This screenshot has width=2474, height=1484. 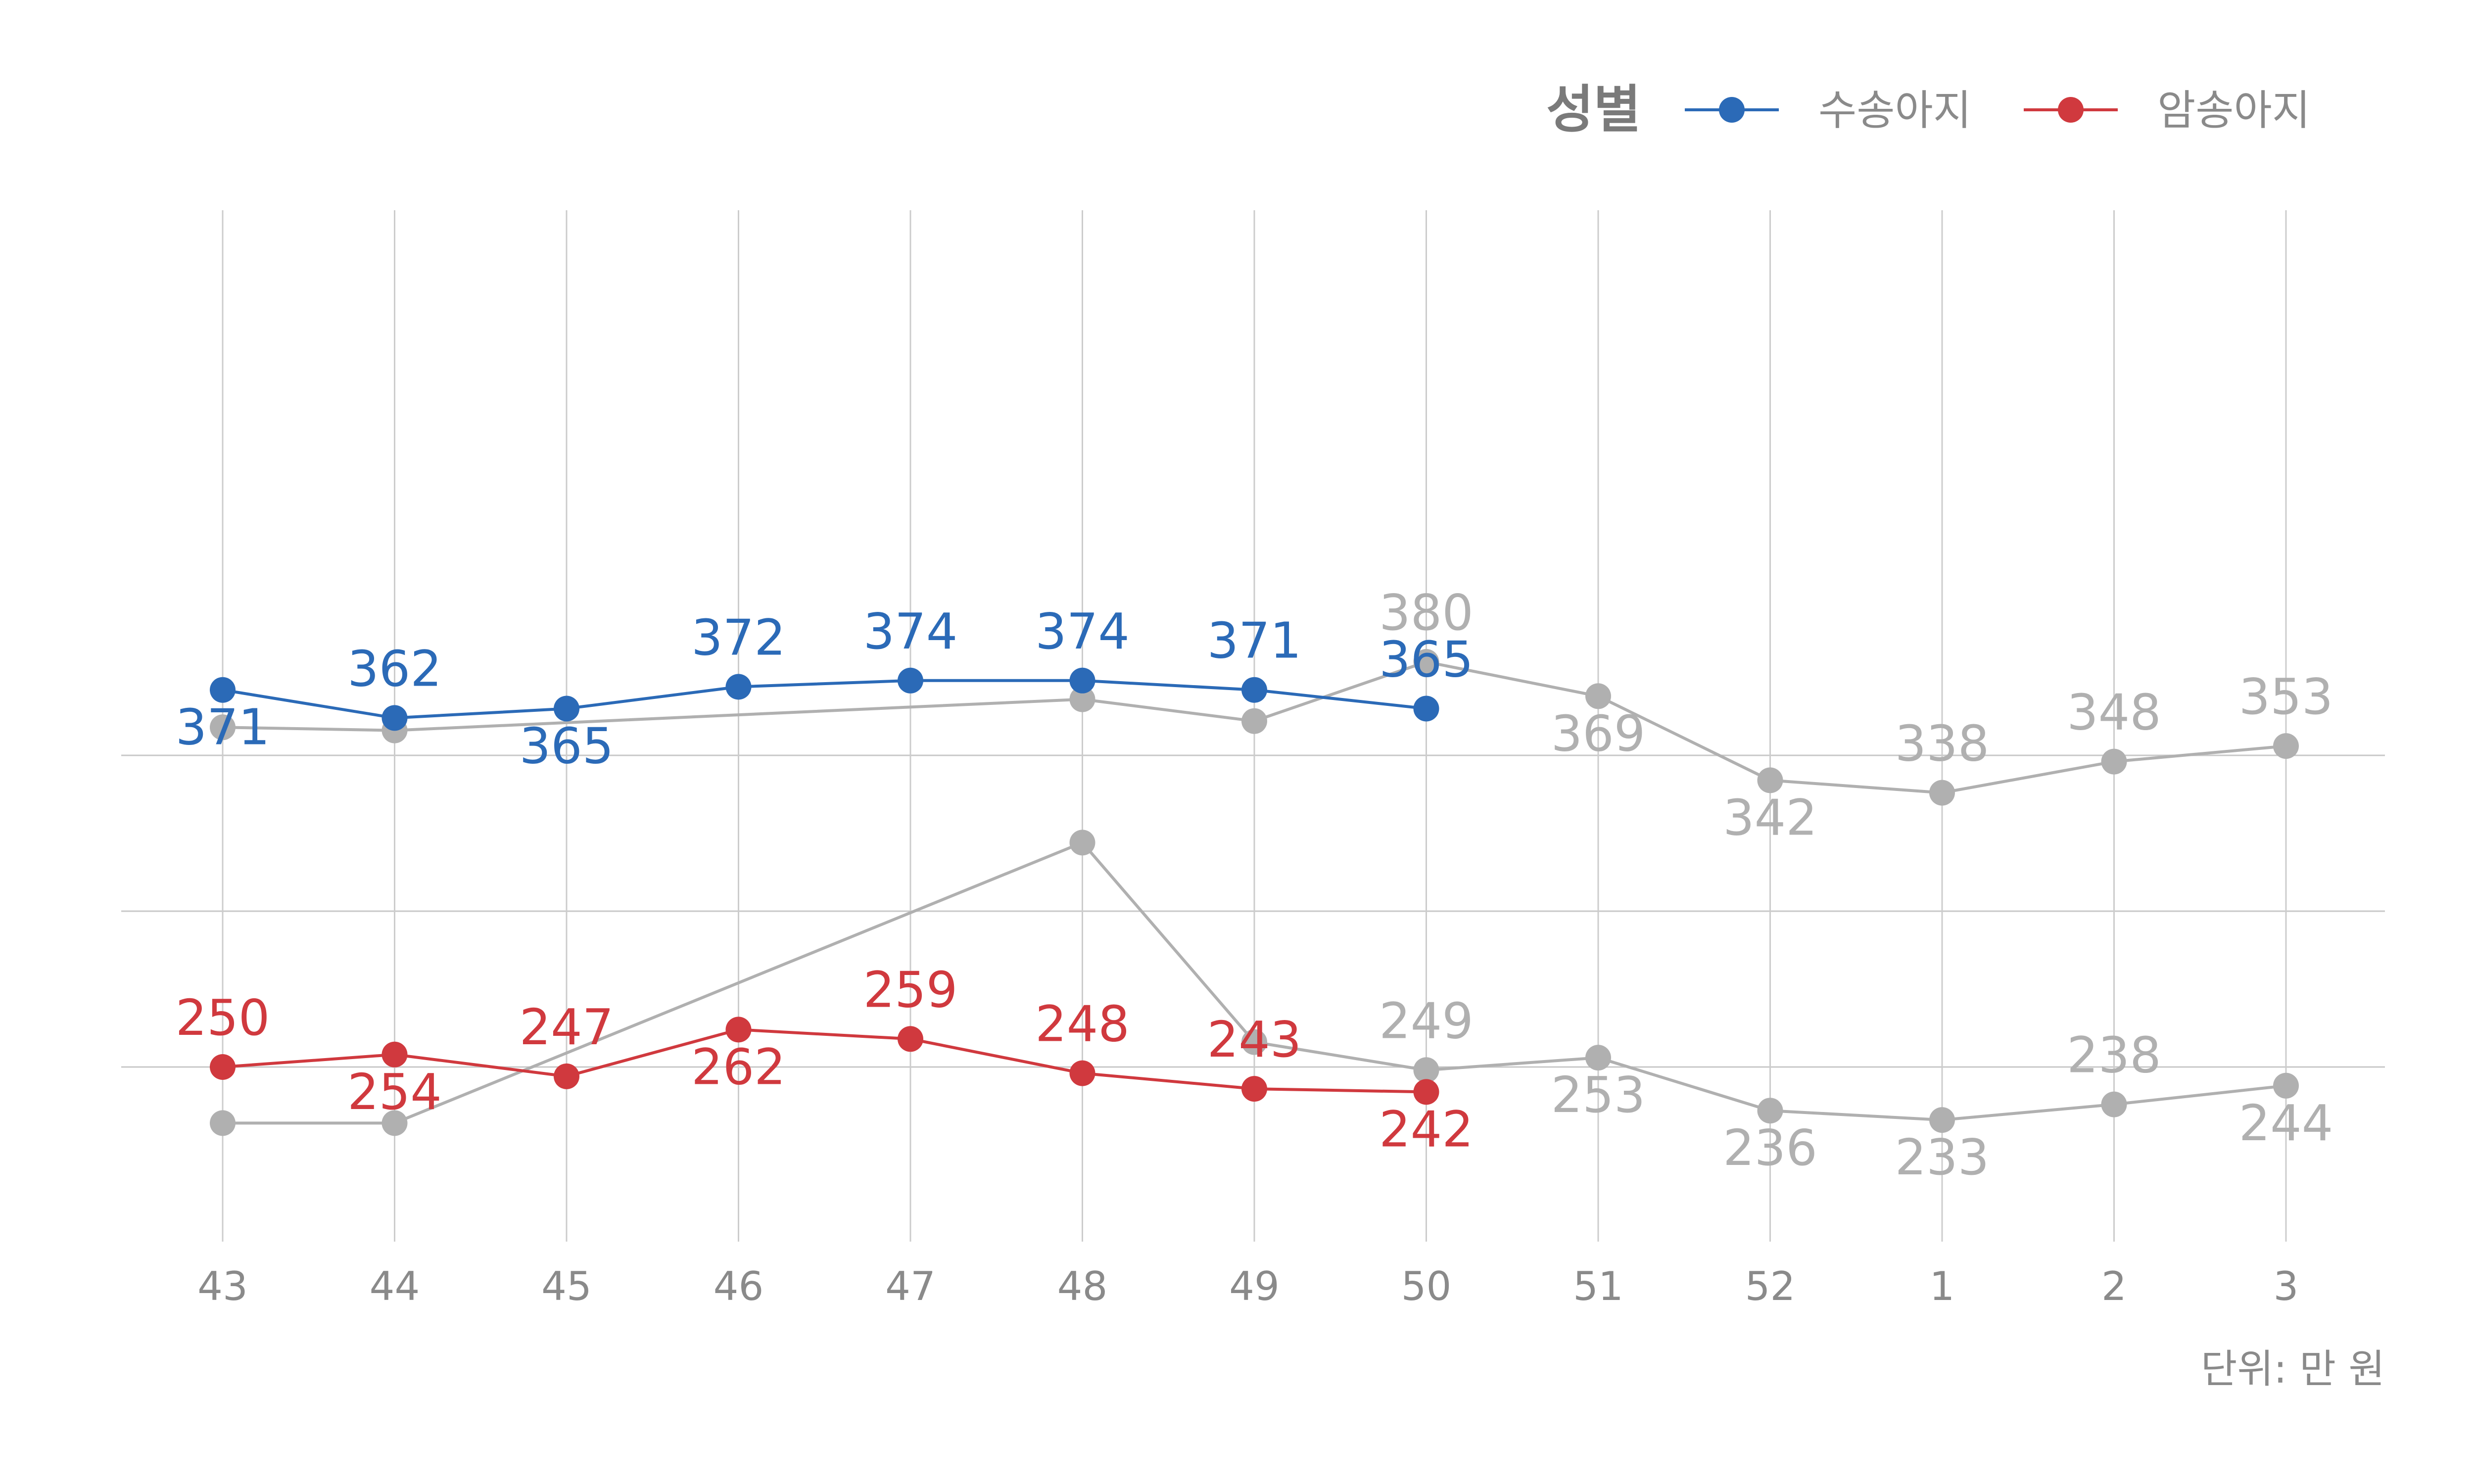 What do you see at coordinates (1427, 1286) in the screenshot?
I see `x-tick-label: 50` at bounding box center [1427, 1286].